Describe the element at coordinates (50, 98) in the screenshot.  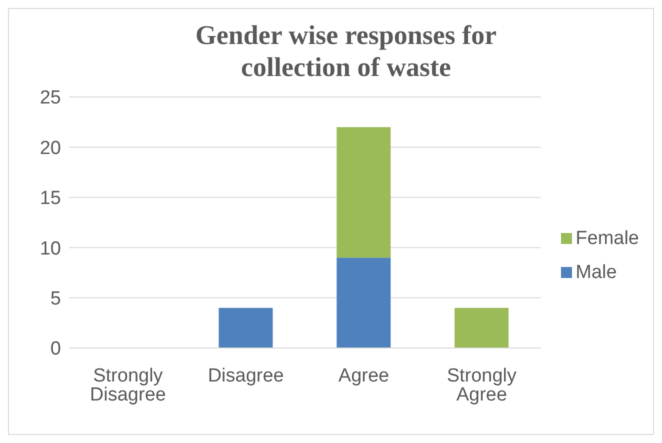
I see `y-tick-label: 25` at that location.